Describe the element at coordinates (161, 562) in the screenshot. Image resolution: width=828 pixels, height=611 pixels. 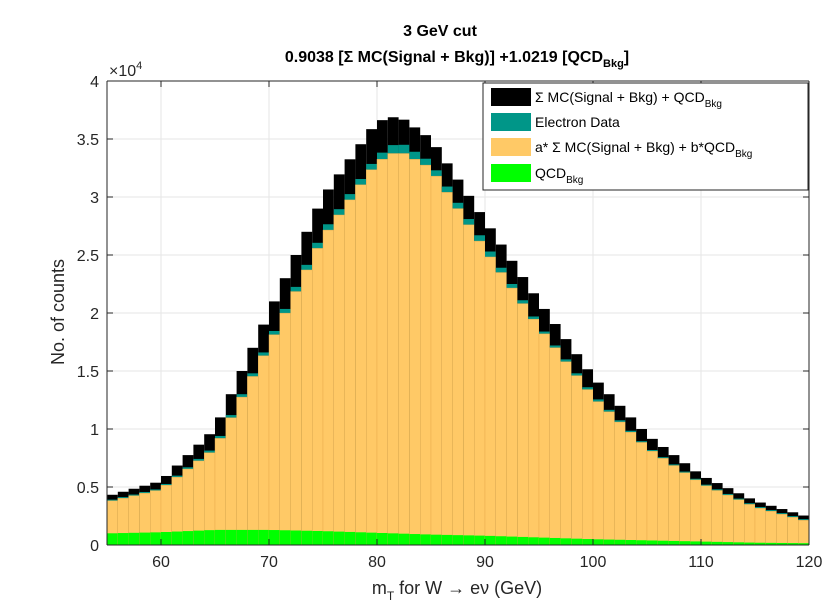
I see `x-tick-label: 60` at that location.